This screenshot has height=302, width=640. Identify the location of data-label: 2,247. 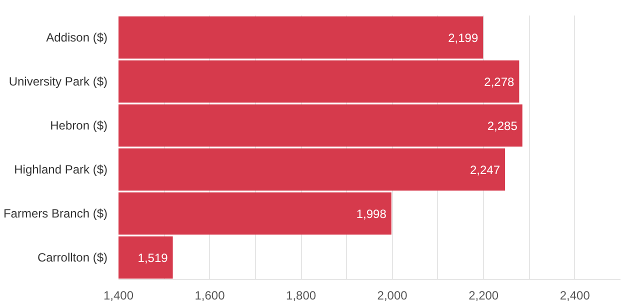
(485, 170).